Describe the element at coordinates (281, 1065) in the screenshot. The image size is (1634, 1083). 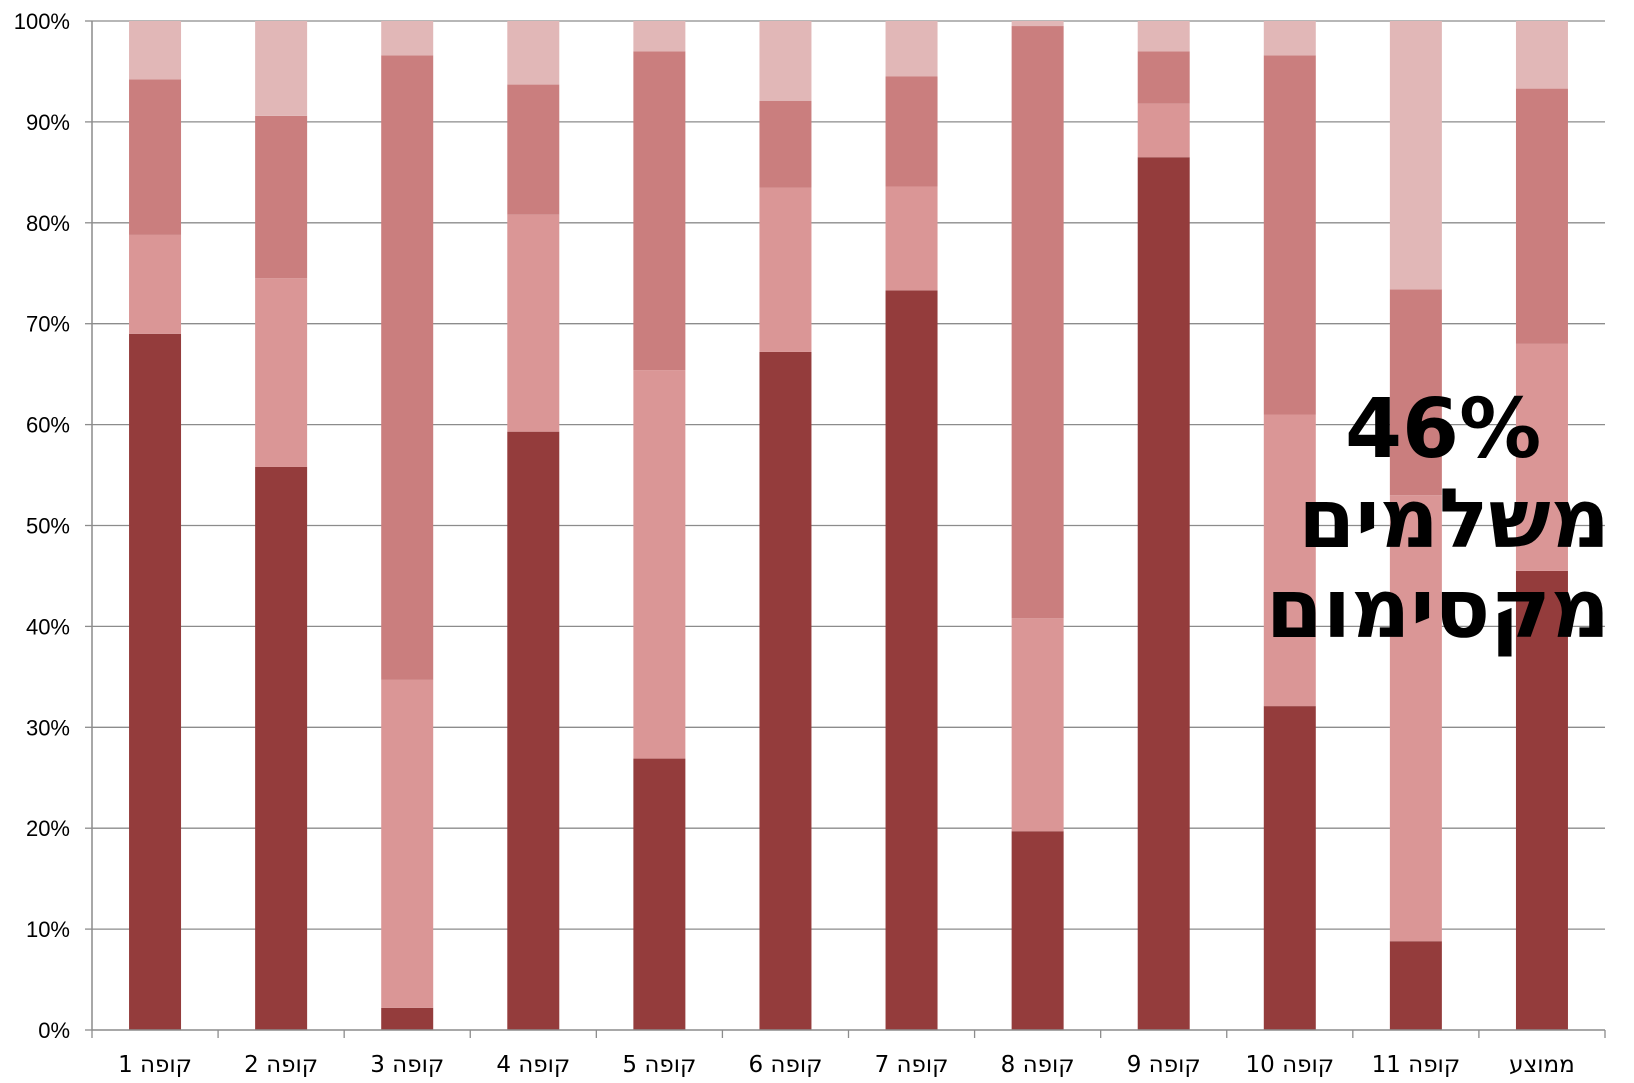
I see `x-tick-label: קופה 2` at that location.